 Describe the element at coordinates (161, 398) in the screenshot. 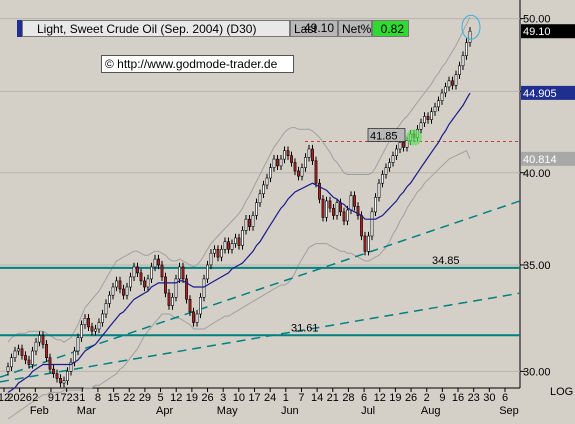

I see `x-day-label-10: 5` at that location.